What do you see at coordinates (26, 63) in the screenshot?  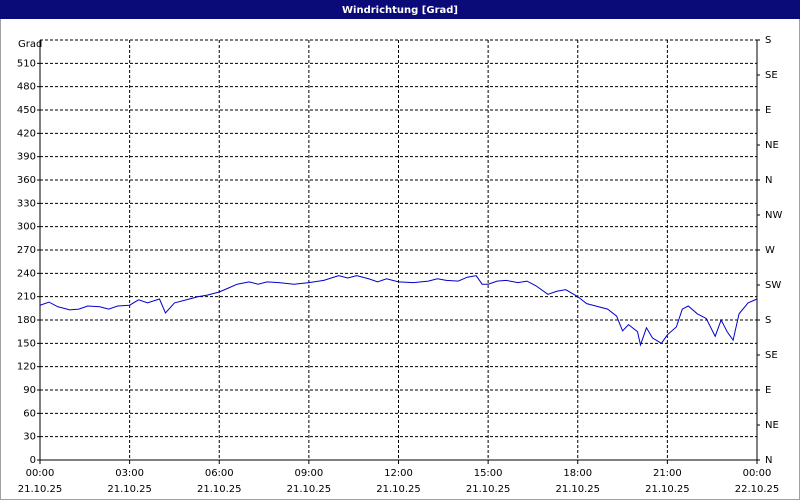 I see `y-tick-label: 510` at bounding box center [26, 63].